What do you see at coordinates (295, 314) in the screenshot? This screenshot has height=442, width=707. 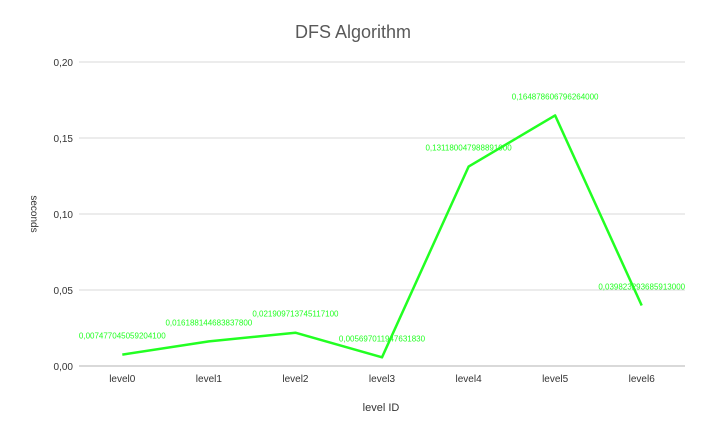 I see `data-label: 0,021909713745117100` at bounding box center [295, 314].